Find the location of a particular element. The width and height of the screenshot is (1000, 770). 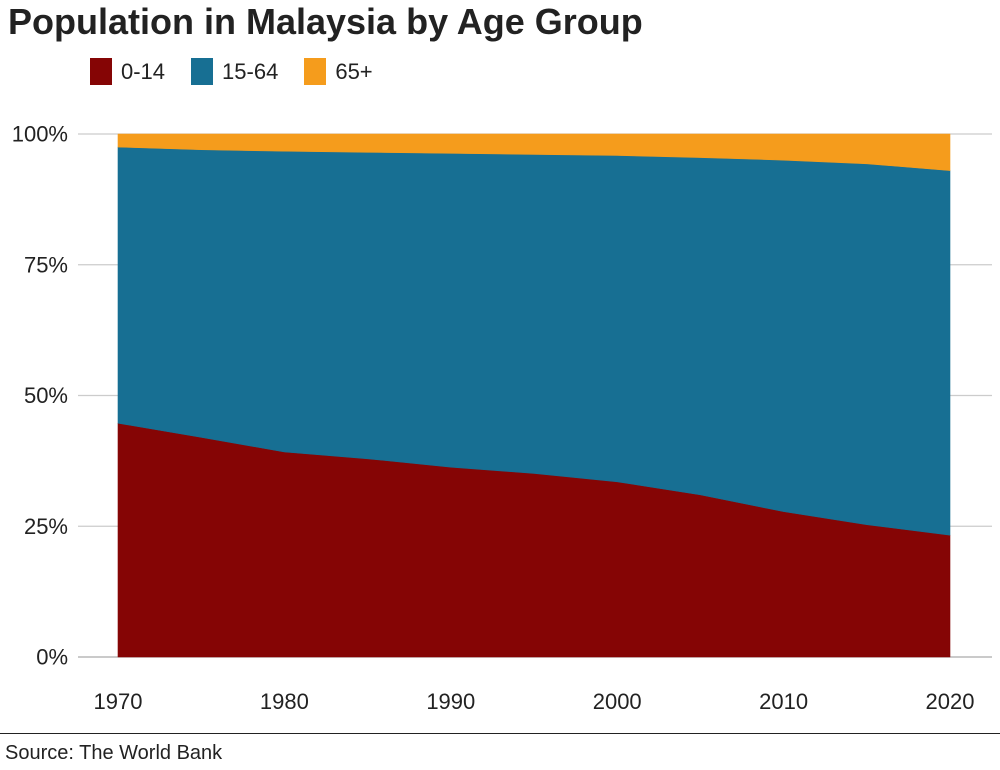

x-tick-label-1970: 1970 is located at coordinates (118, 701).